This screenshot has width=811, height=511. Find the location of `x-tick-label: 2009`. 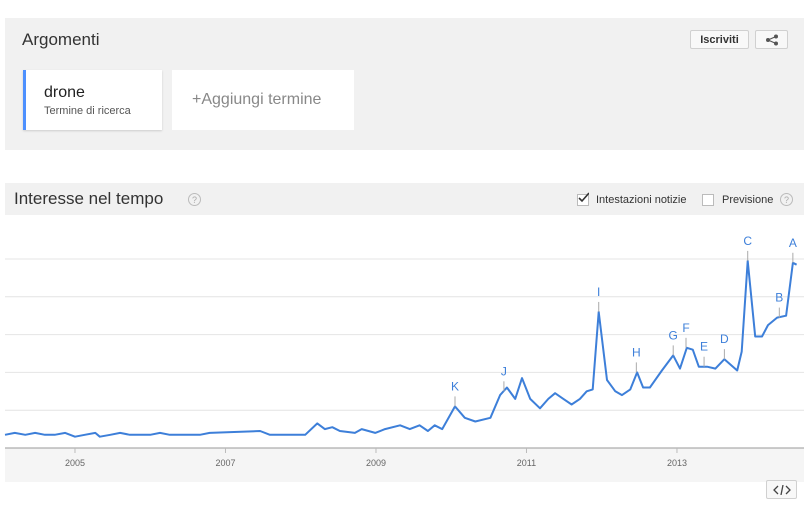

x-tick-label: 2009 is located at coordinates (376, 463).